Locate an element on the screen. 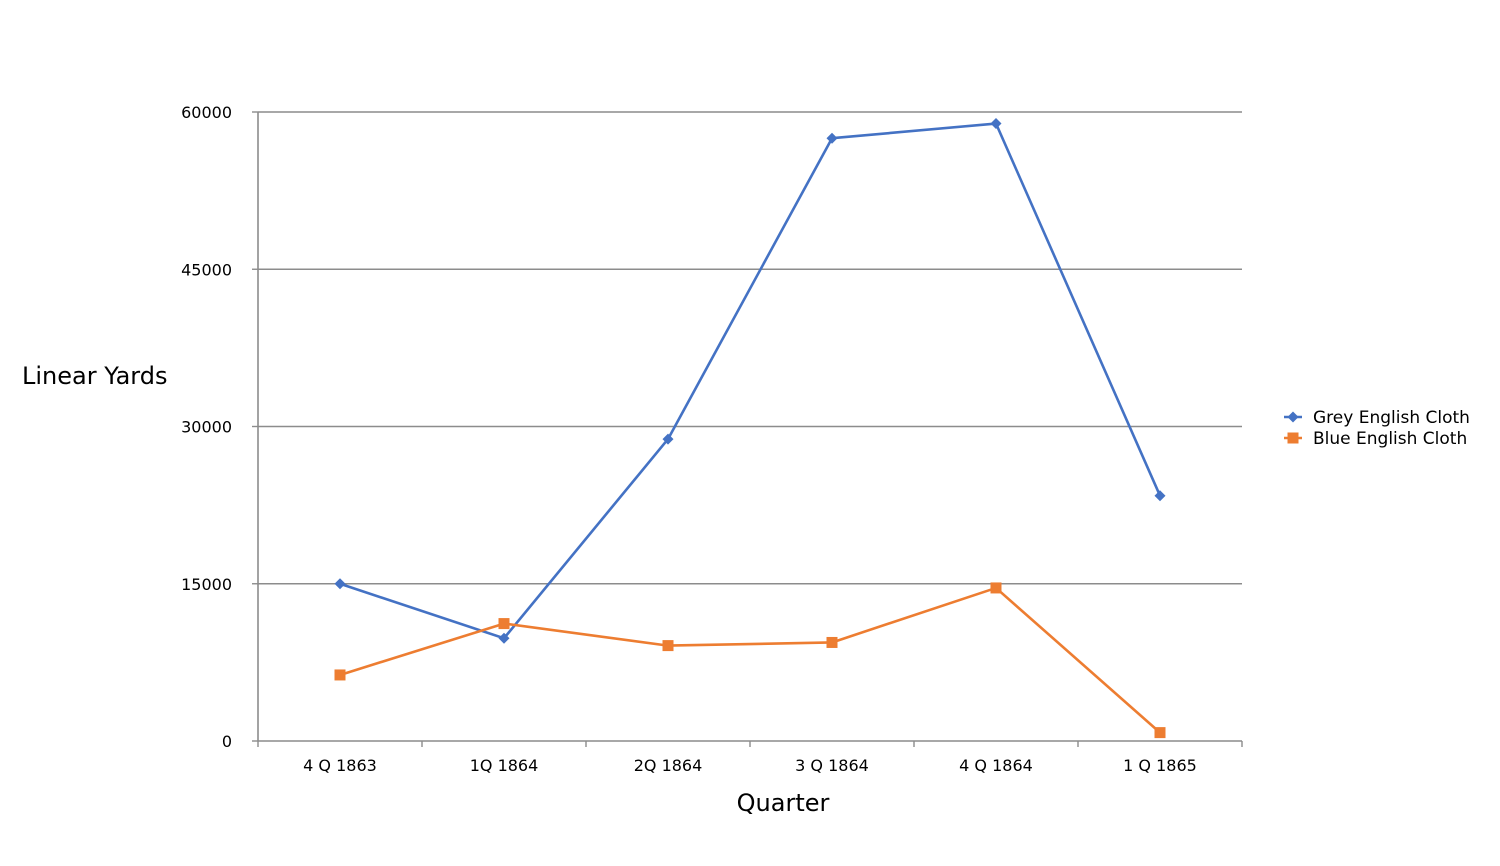  x-tick-label: 2Q 1864 is located at coordinates (668, 765).